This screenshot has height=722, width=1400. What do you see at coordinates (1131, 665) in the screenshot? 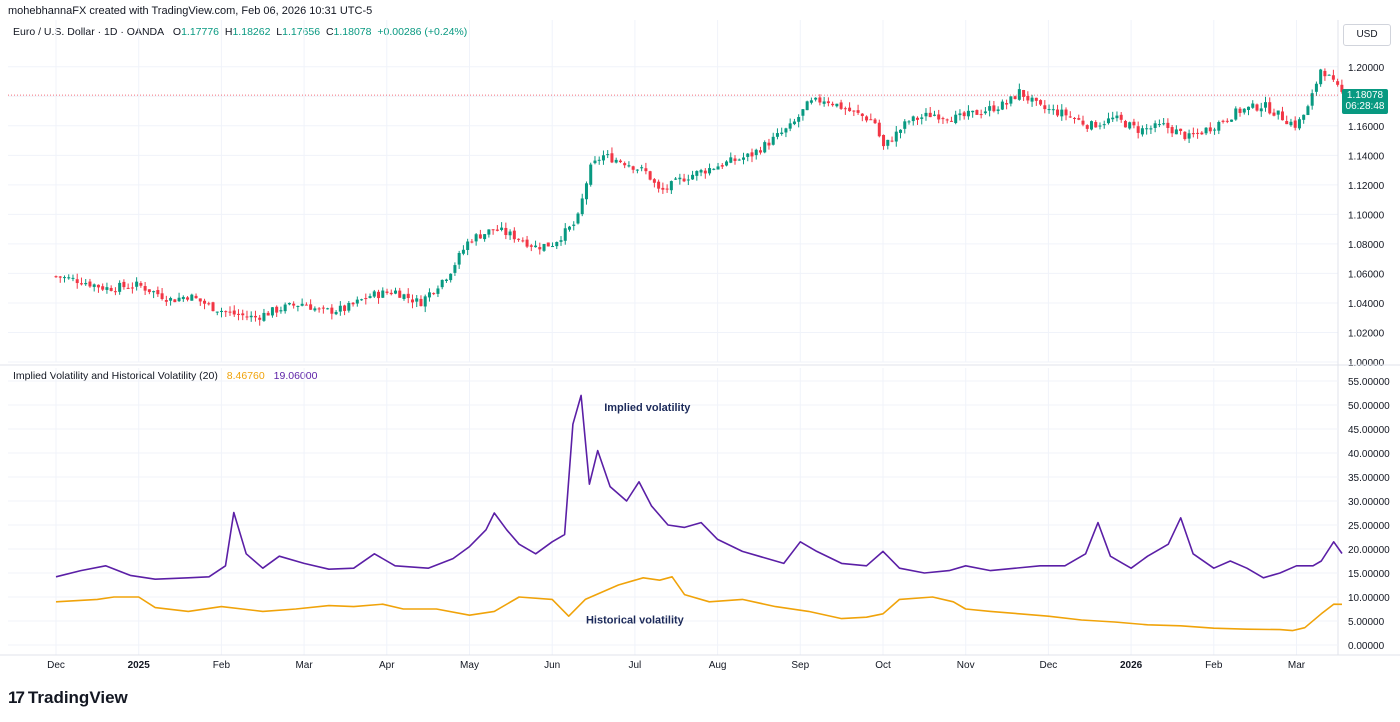
I see `time-axis-tick: 2026` at bounding box center [1131, 665].